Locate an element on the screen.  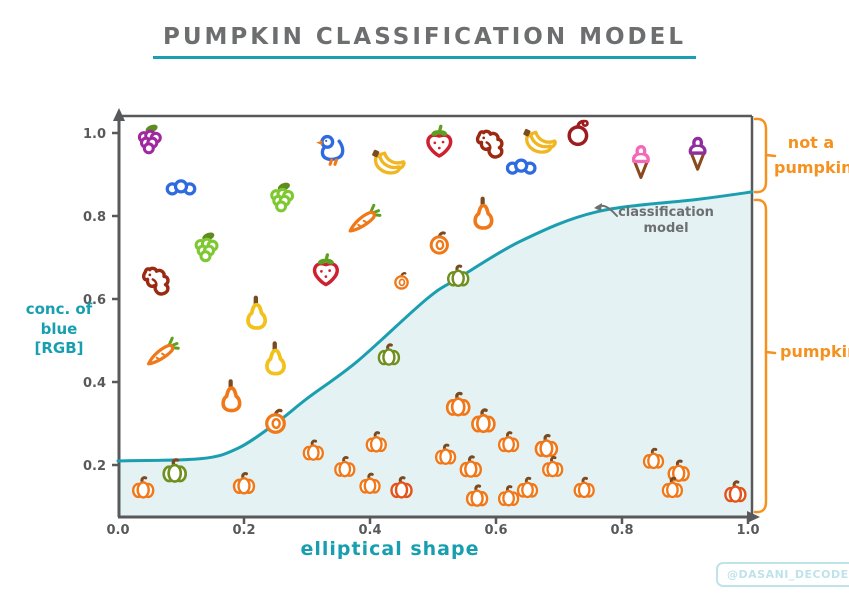
point-icecream-pink is located at coordinates (641, 162).